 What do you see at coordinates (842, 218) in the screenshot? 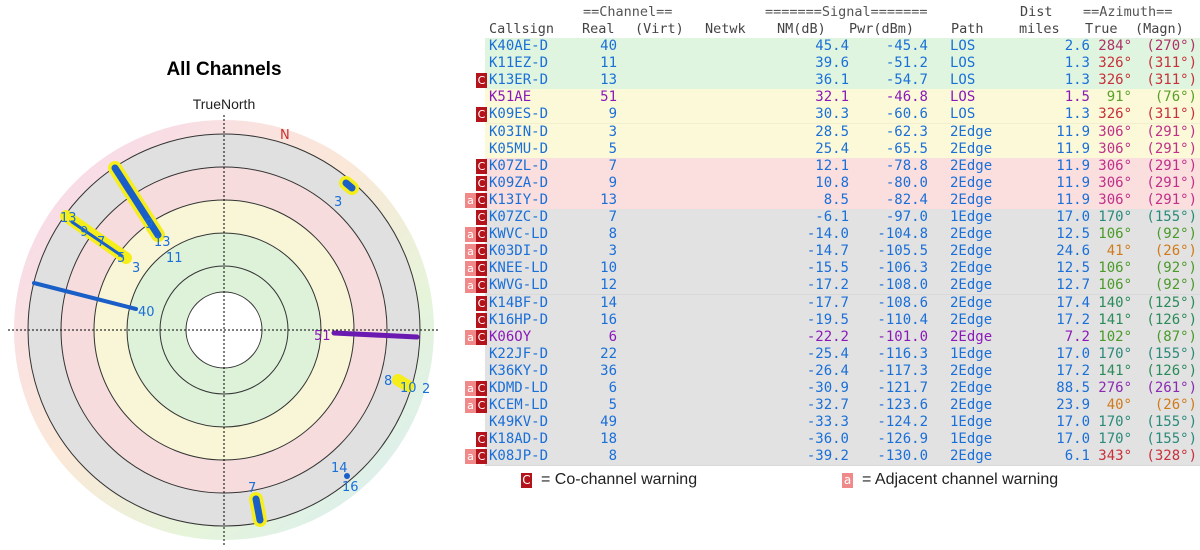
I see `table-row: K07ZC-D 7 -6.1 -97.0 1Edge 17.0 170° (155°)` at bounding box center [842, 218].